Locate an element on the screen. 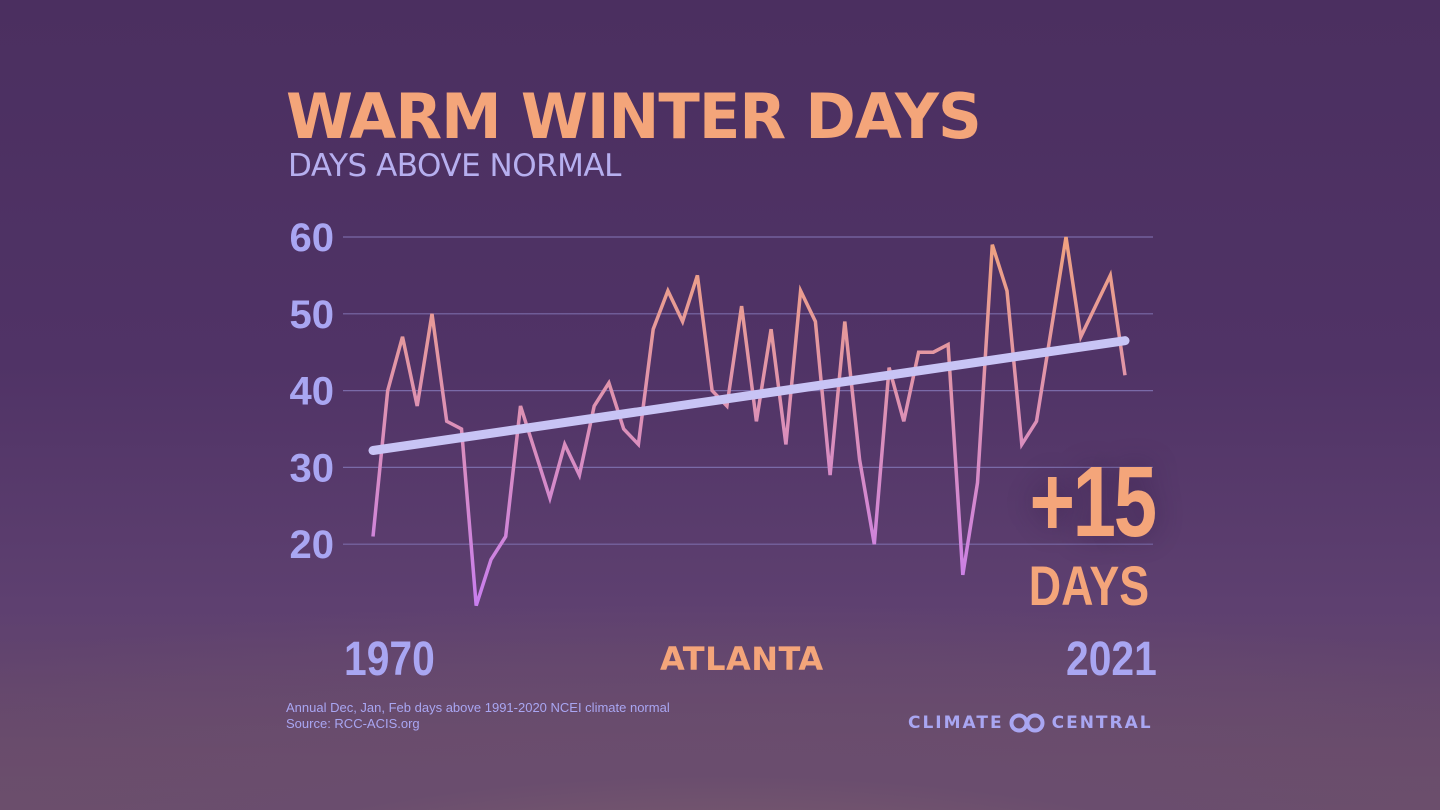 Image resolution: width=1440 pixels, height=810 pixels. y-tick-label: 20 is located at coordinates (312, 545).